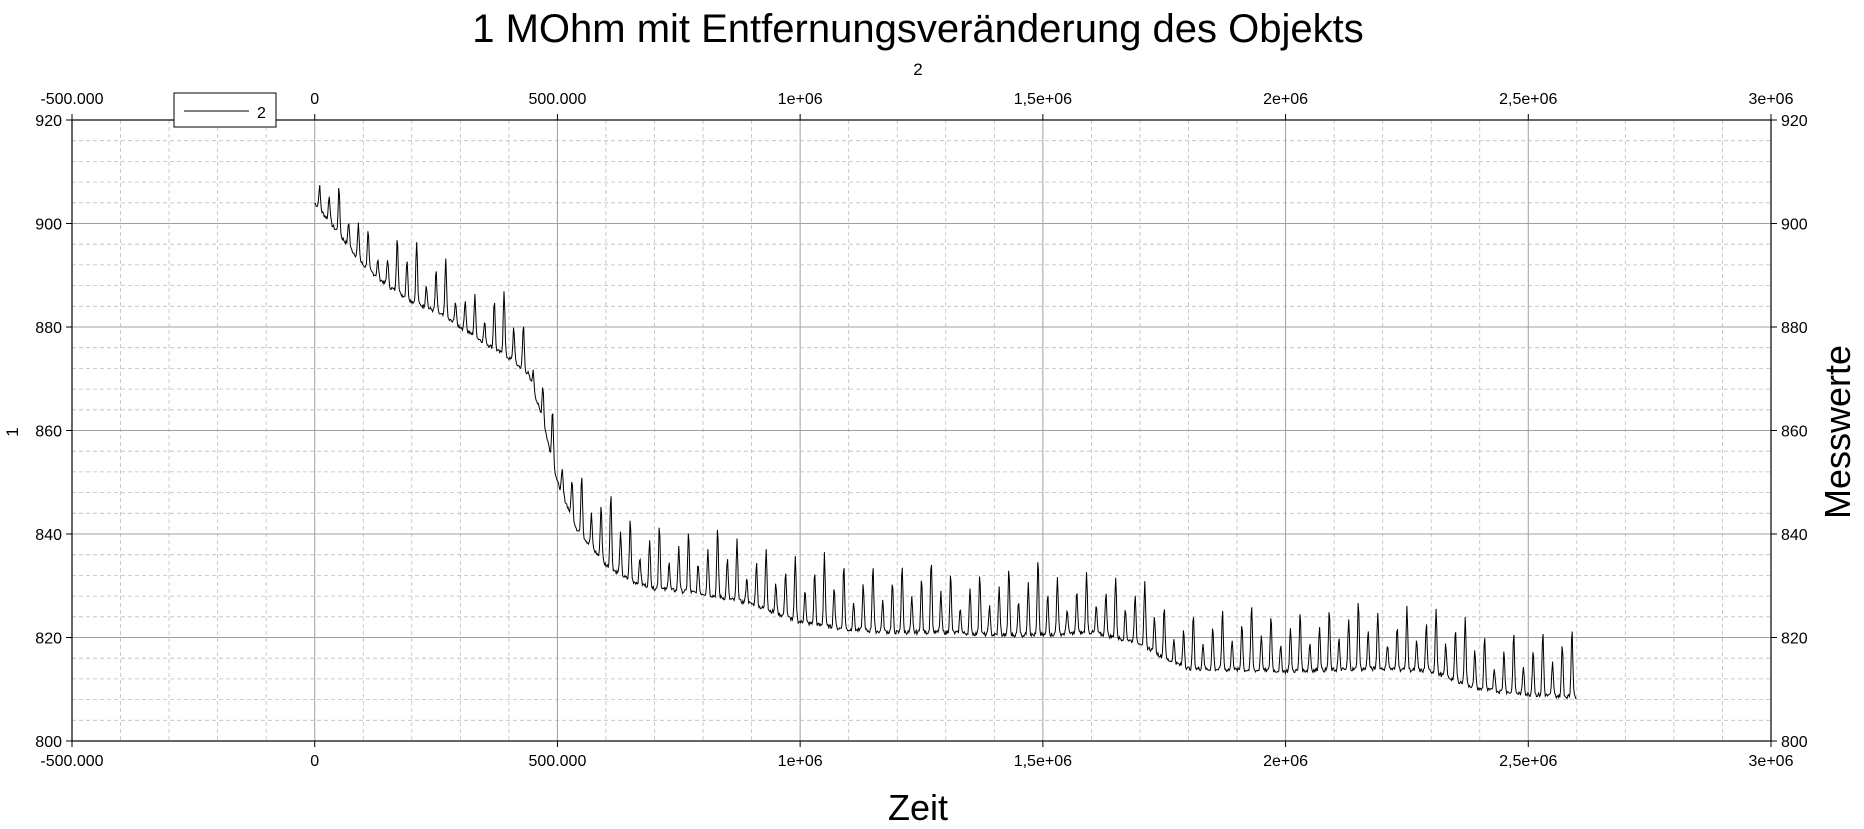 Image resolution: width=1864 pixels, height=829 pixels. What do you see at coordinates (48, 742) in the screenshot?
I see `y-tick-label: 800` at bounding box center [48, 742].